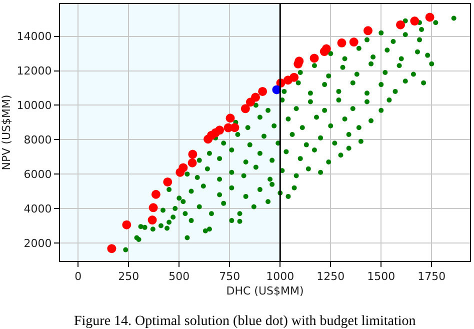 The height and width of the screenshot is (329, 474). Describe the element at coordinates (265, 291) in the screenshot. I see `x-axis-title: DHC (US$MM)` at that location.